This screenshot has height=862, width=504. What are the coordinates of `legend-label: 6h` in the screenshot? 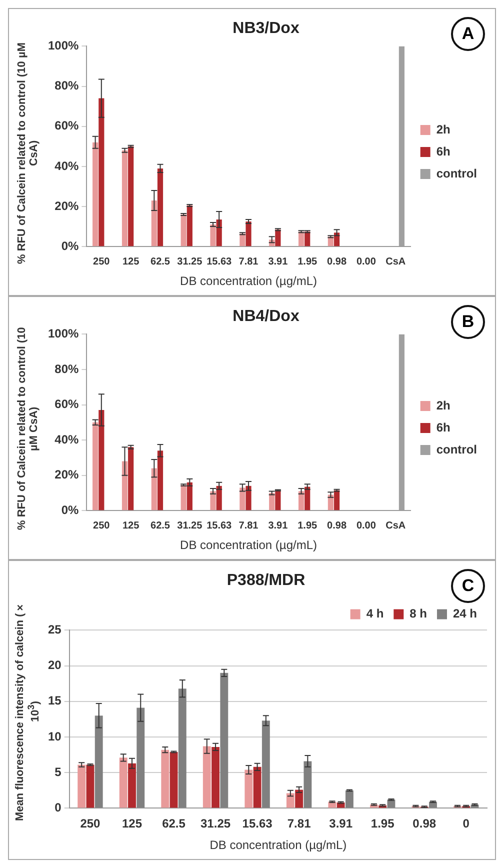 It's located at (443, 427).